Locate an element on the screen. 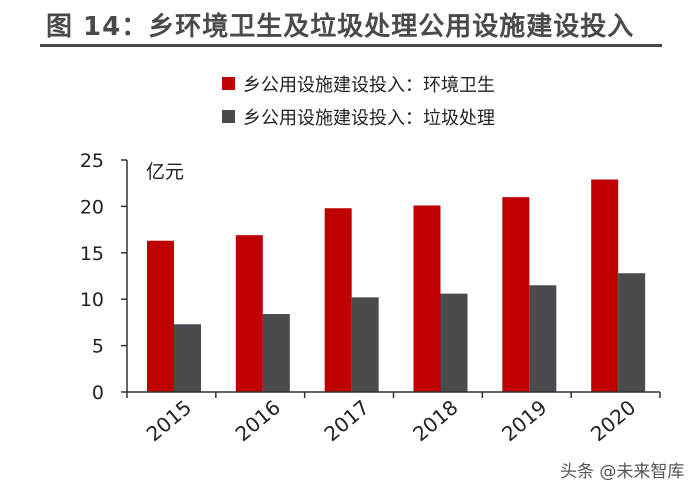 Image resolution: width=700 pixels, height=491 pixels. y-tick-label-25: 25 is located at coordinates (92, 161).